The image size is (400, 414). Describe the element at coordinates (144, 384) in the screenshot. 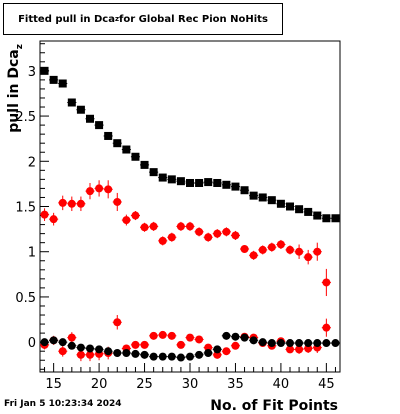

I see `x-tick-label: 25` at that location.